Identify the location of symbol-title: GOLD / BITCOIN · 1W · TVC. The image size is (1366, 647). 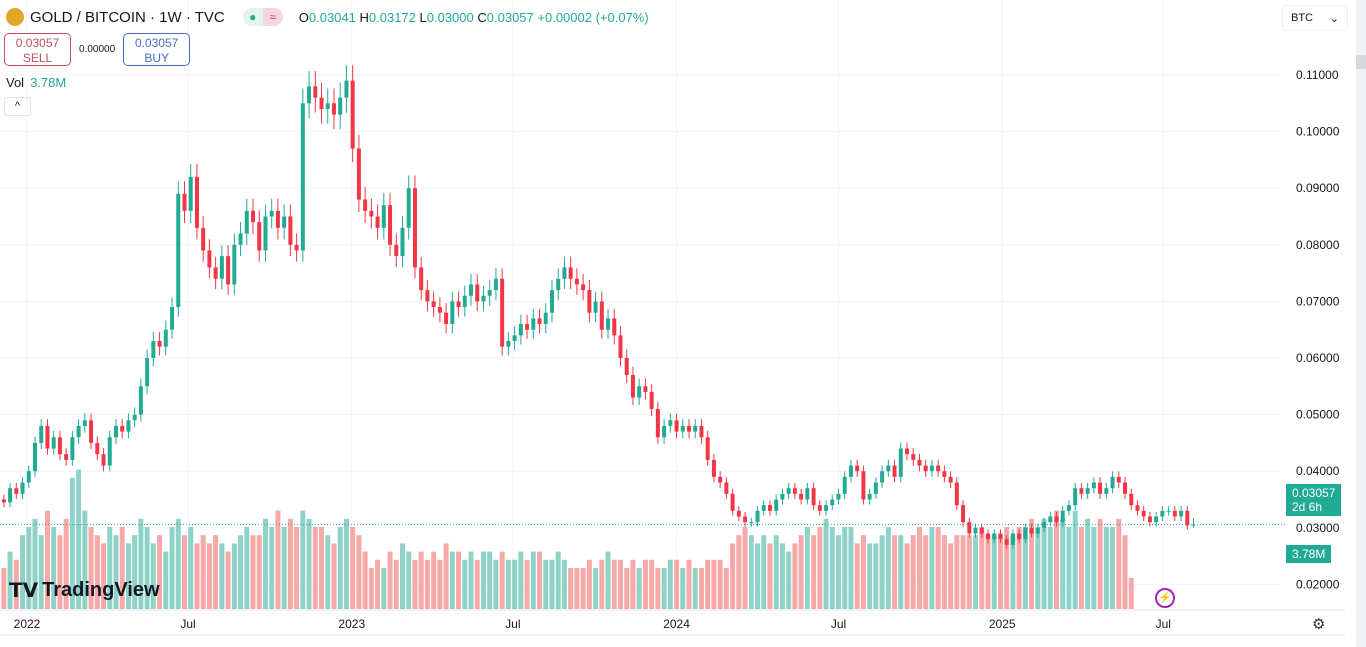
(127, 17).